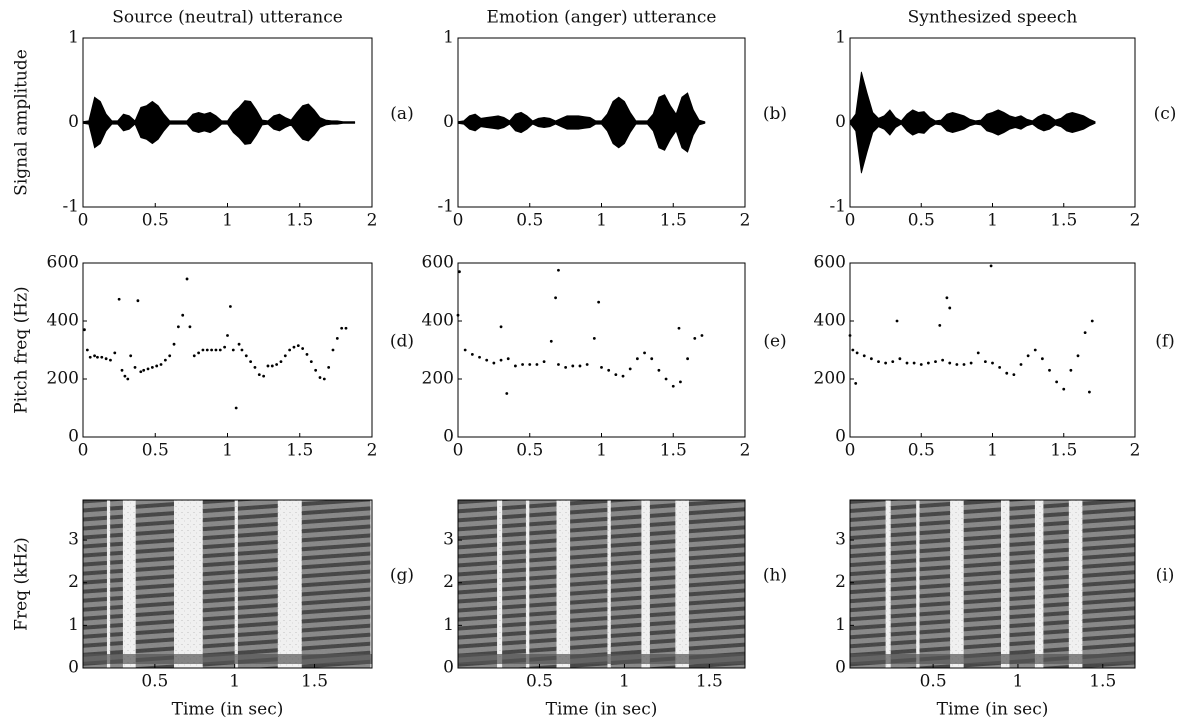 Image resolution: width=1189 pixels, height=724 pixels. Describe the element at coordinates (993, 18) in the screenshot. I see `column-title: Synthesized speech` at that location.